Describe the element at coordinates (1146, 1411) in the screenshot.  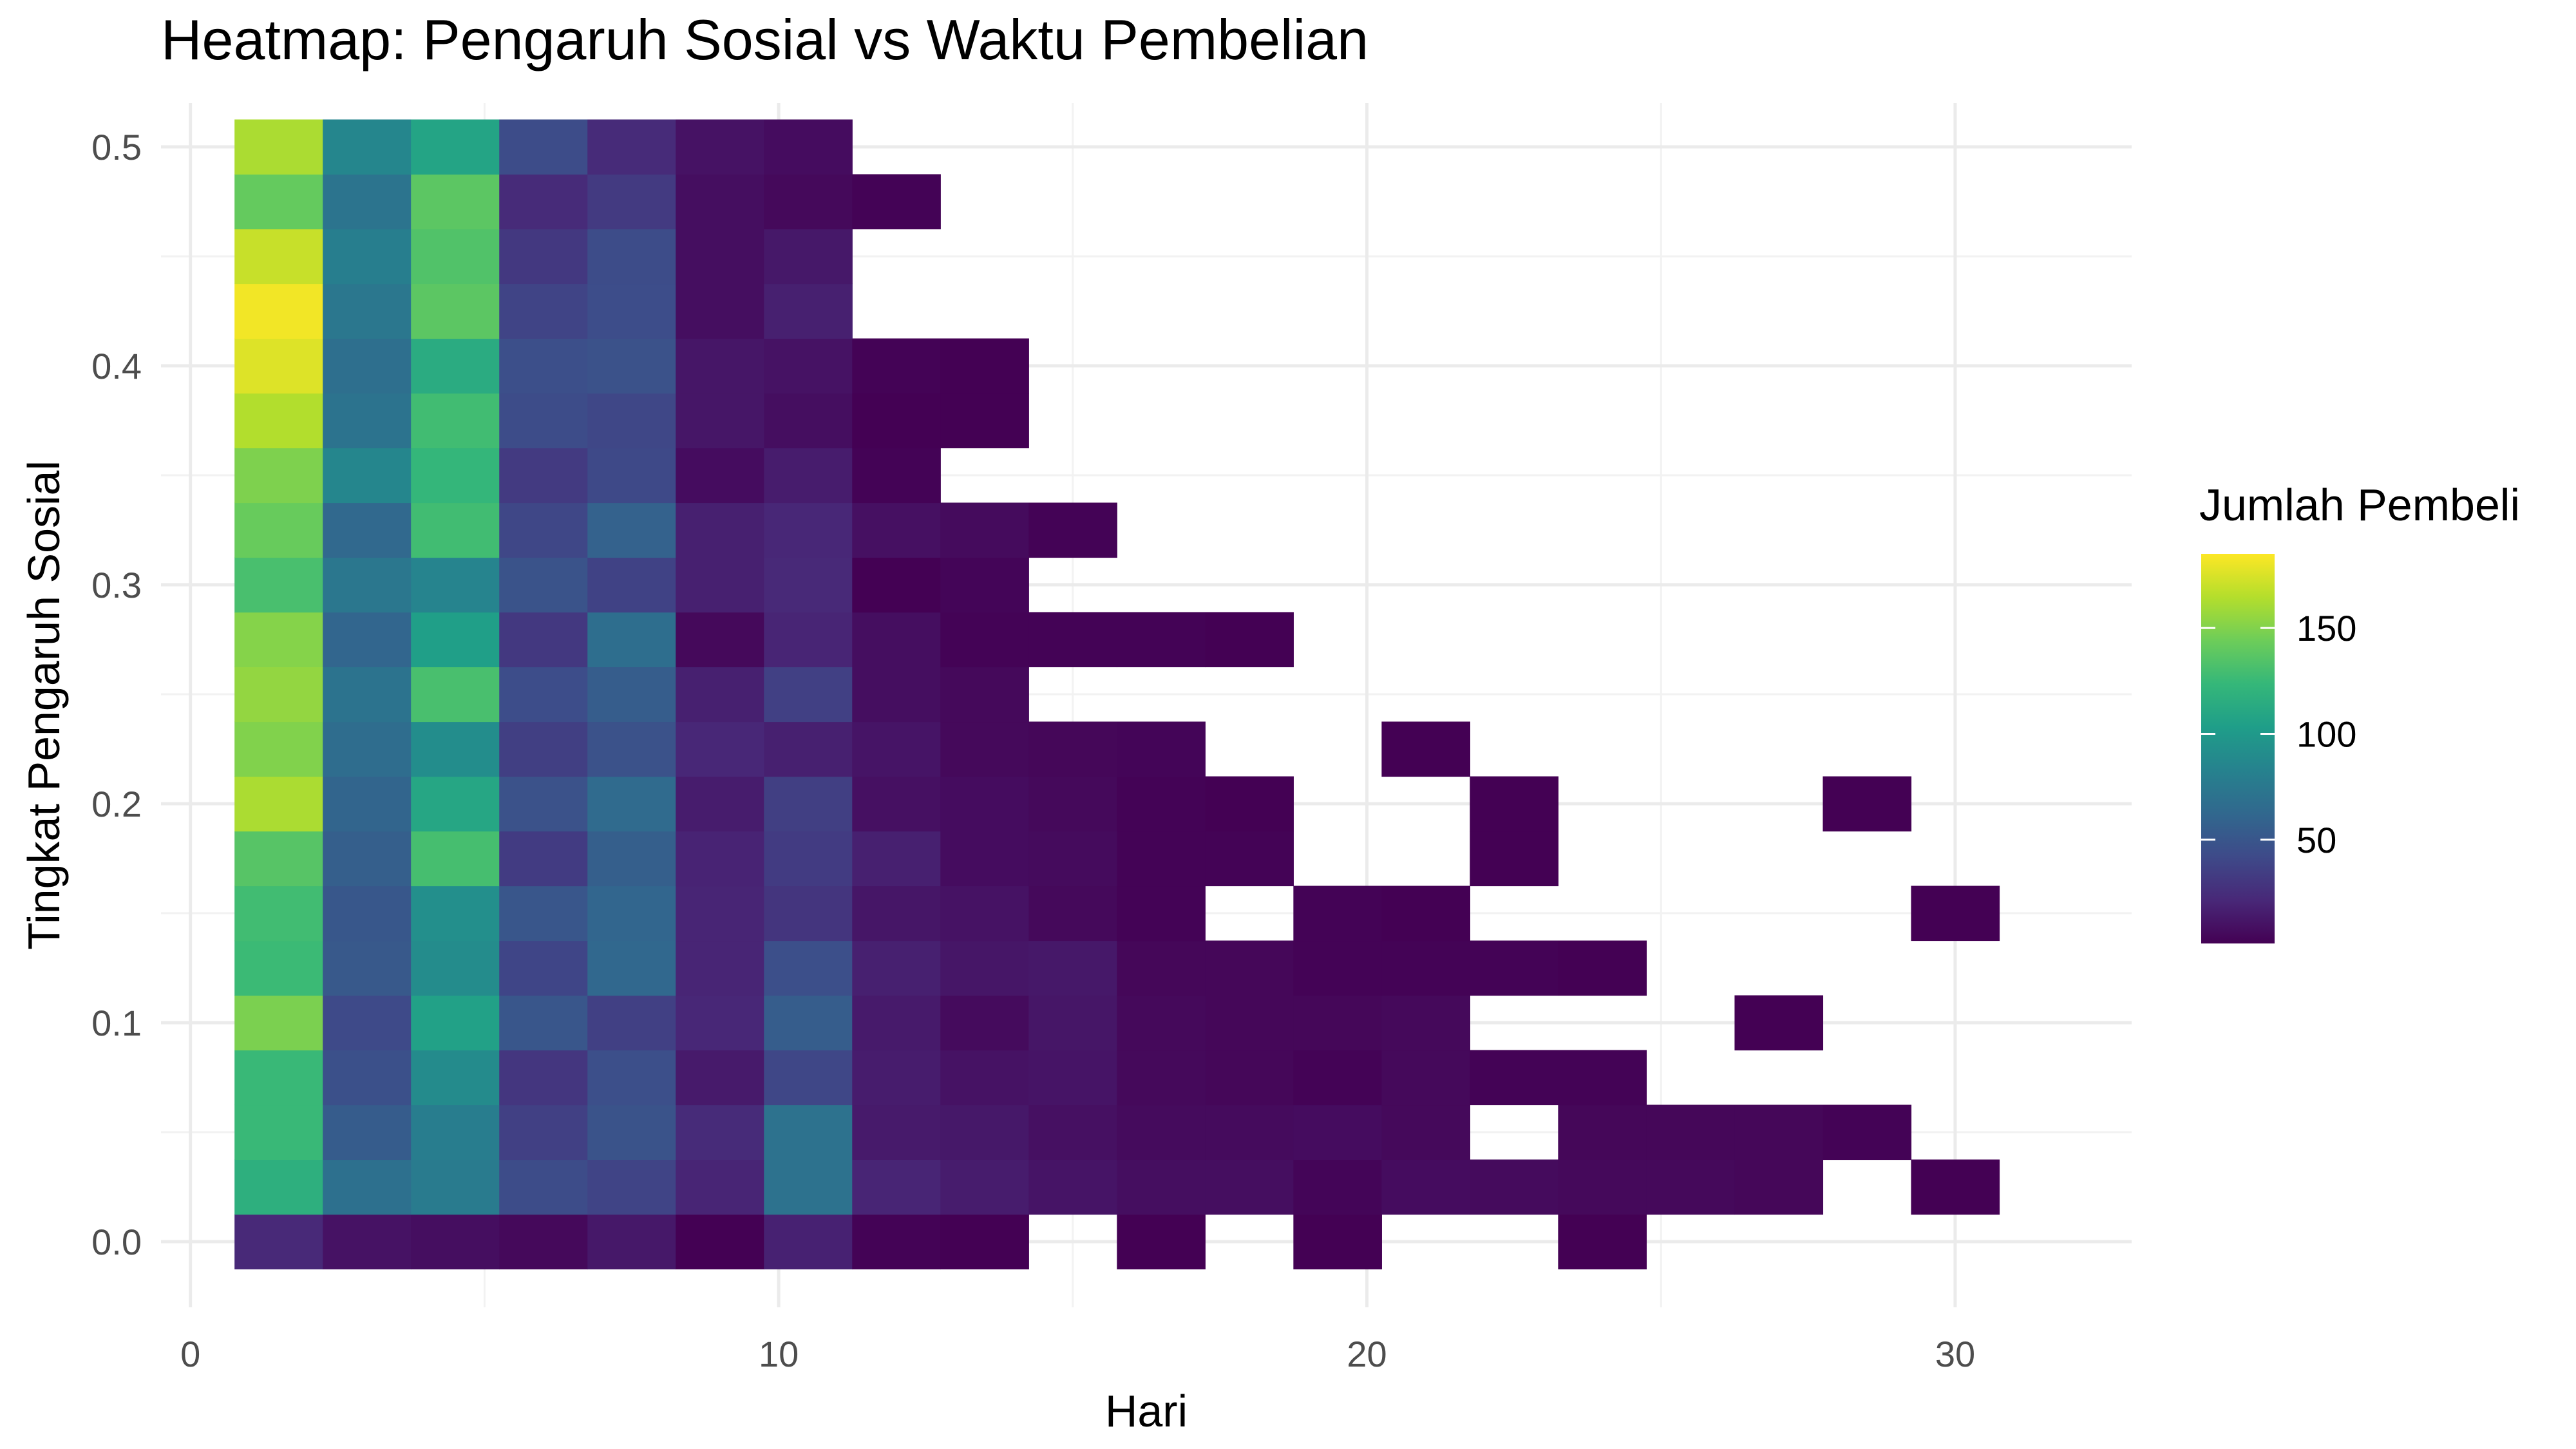
I see `x-axis-label: Hari` at that location.